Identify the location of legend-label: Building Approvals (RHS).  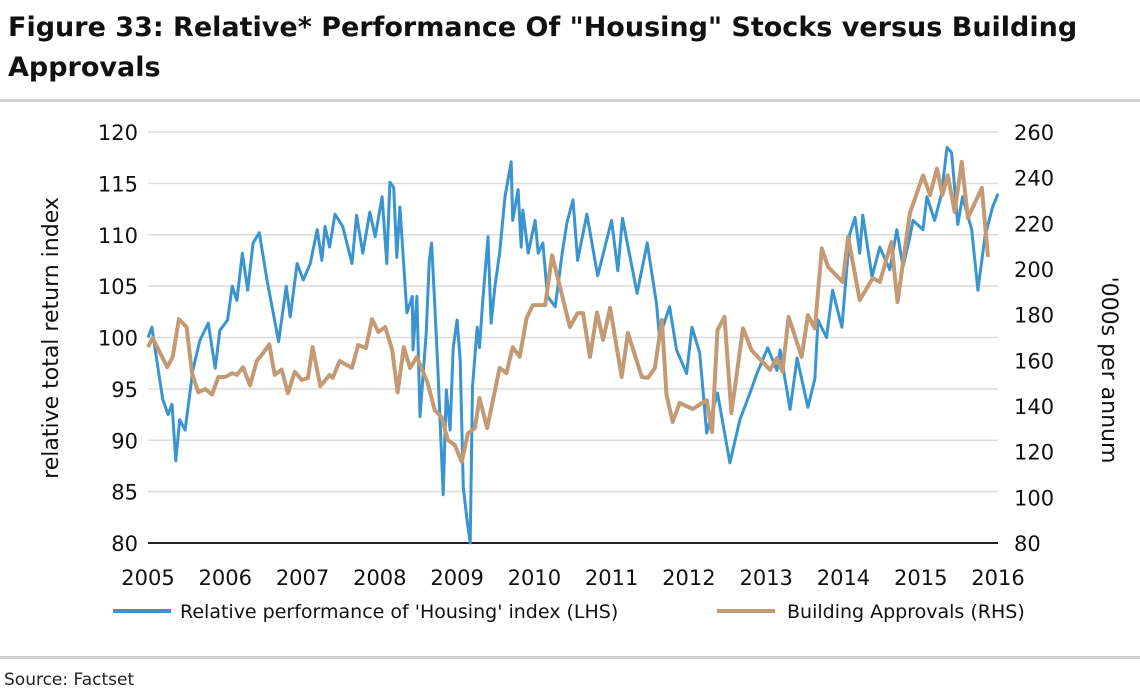
(906, 612).